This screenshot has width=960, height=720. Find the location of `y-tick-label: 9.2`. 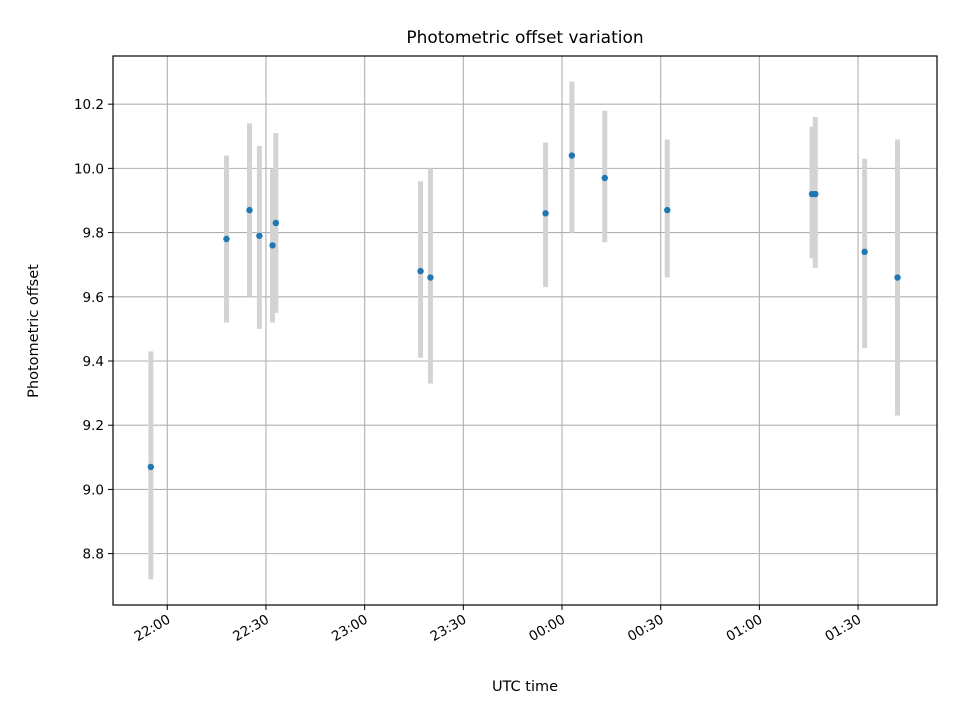

y-tick-label: 9.2 is located at coordinates (93, 426).